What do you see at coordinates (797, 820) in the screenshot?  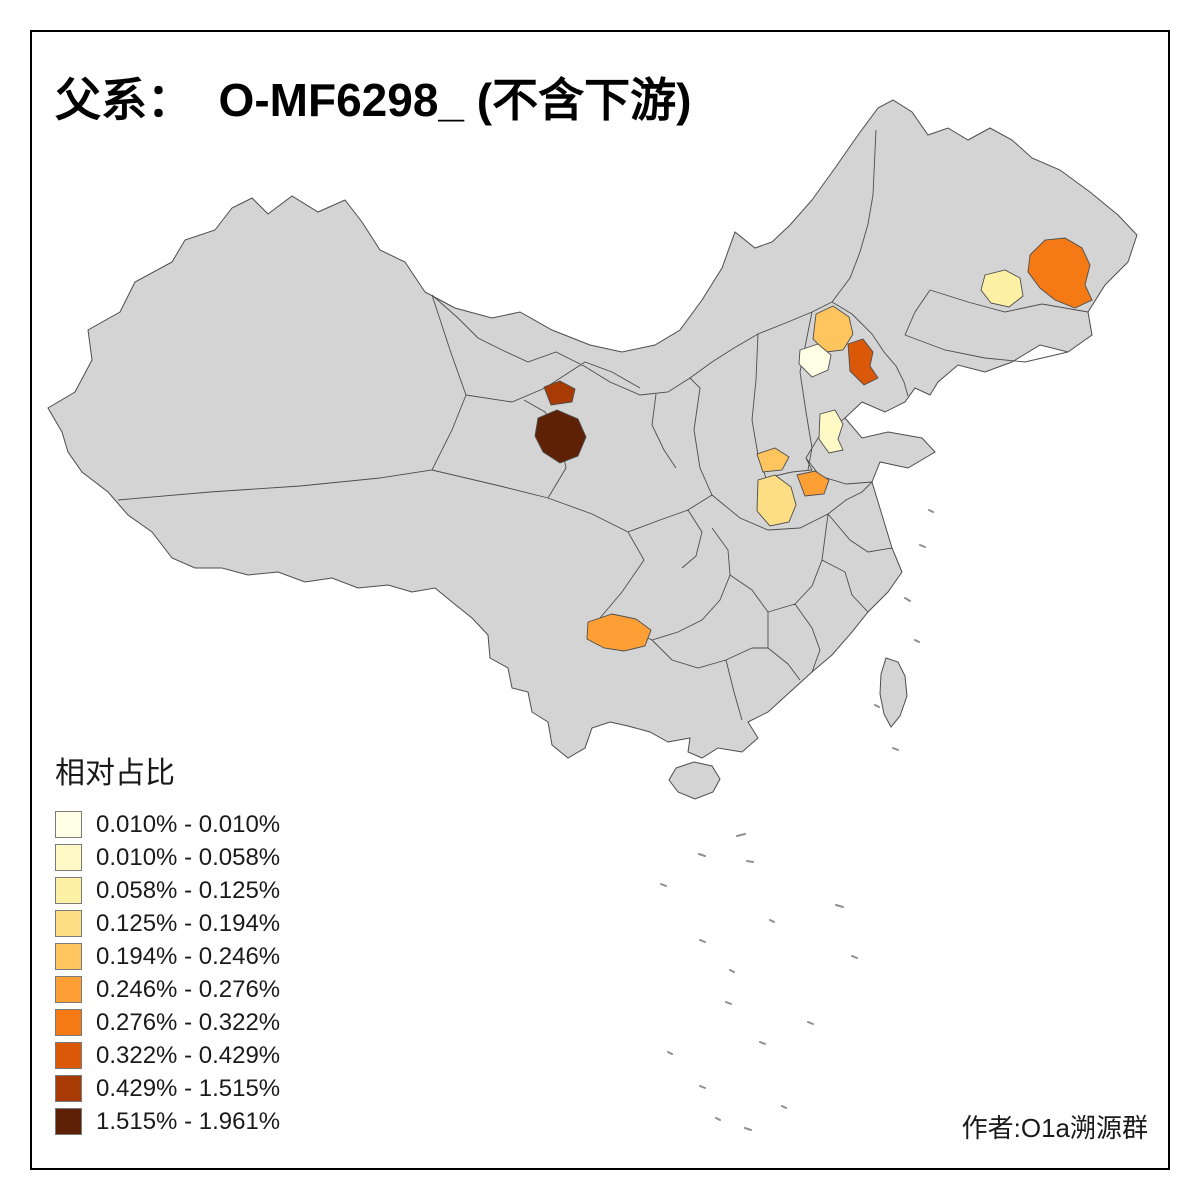 I see `sea-islets` at bounding box center [797, 820].